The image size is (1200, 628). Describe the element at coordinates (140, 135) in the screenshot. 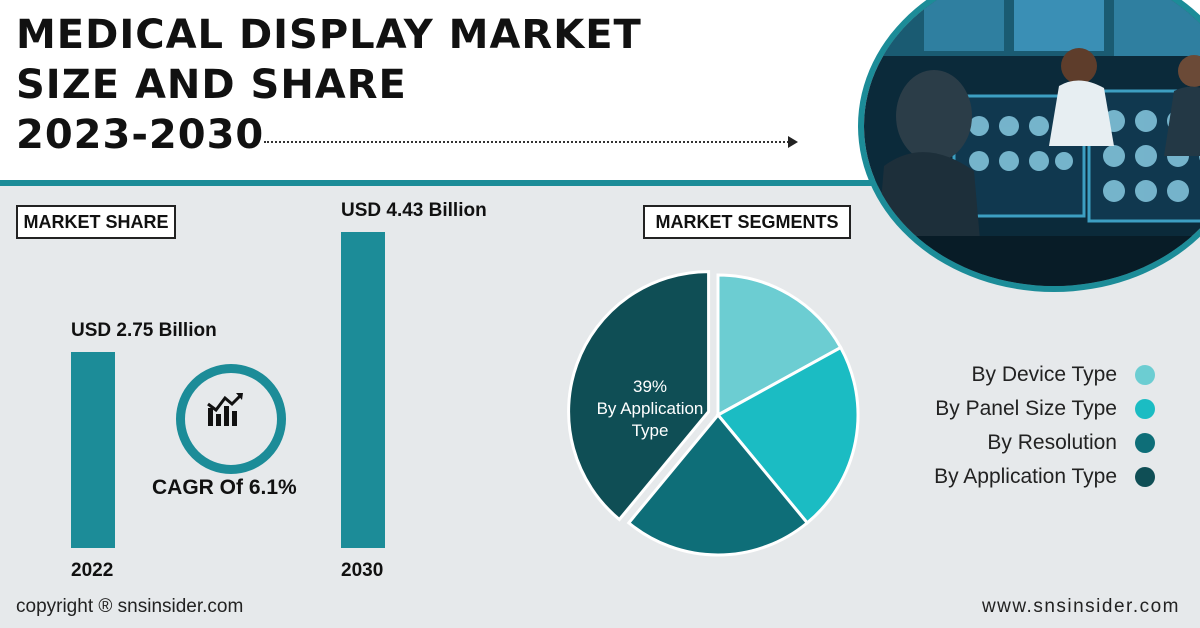

I see `title-line-3: 2023-2030` at that location.